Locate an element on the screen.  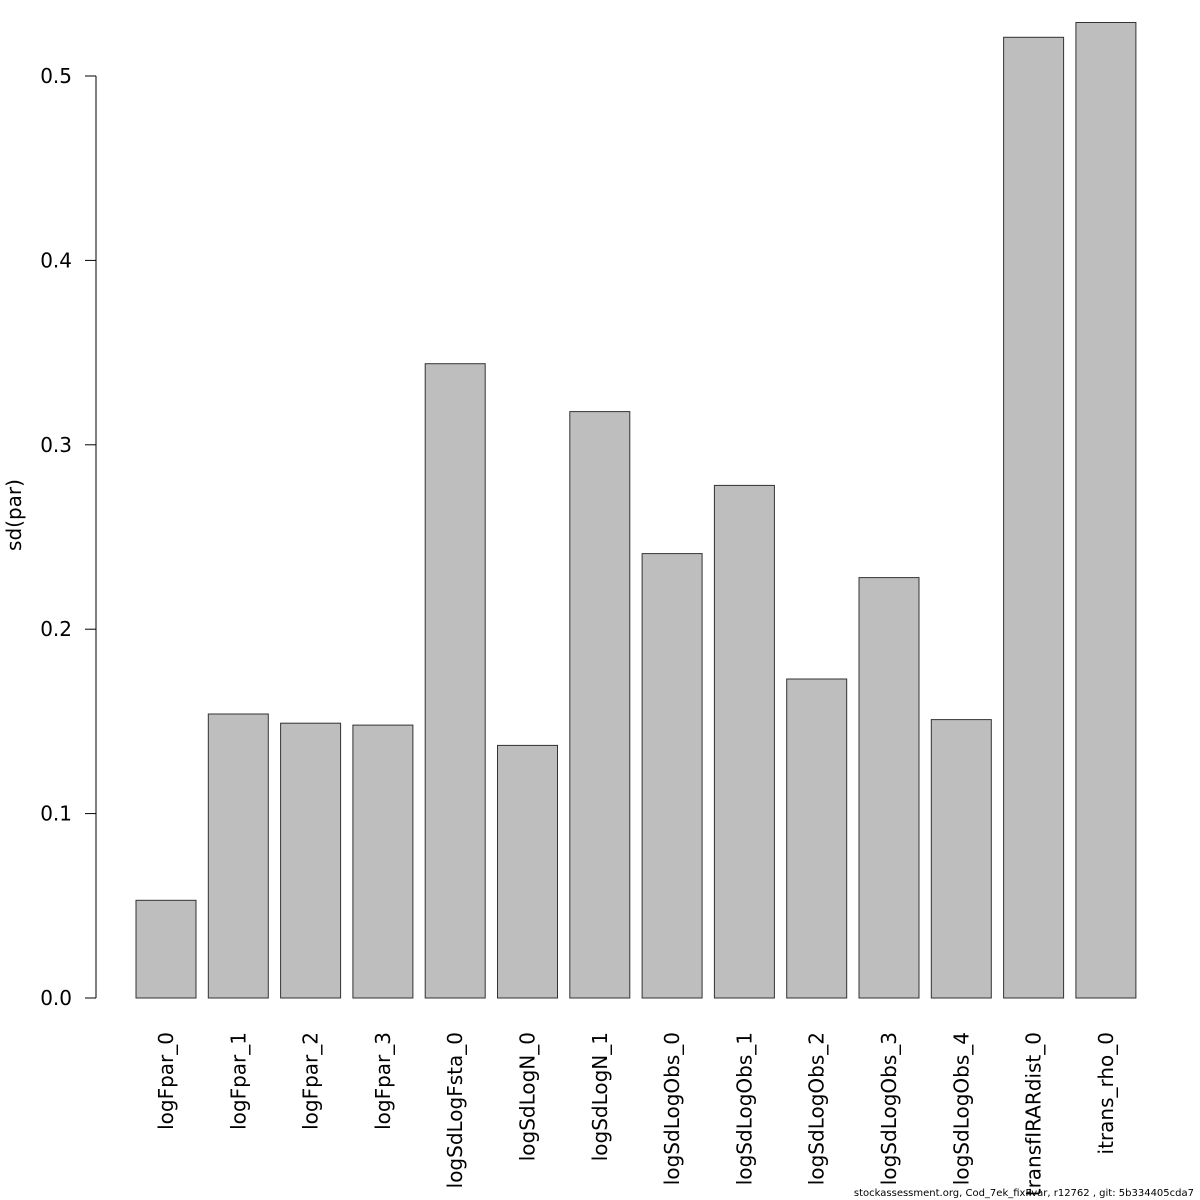
category-label: logSdLogObs_4 is located at coordinates (961, 1108).